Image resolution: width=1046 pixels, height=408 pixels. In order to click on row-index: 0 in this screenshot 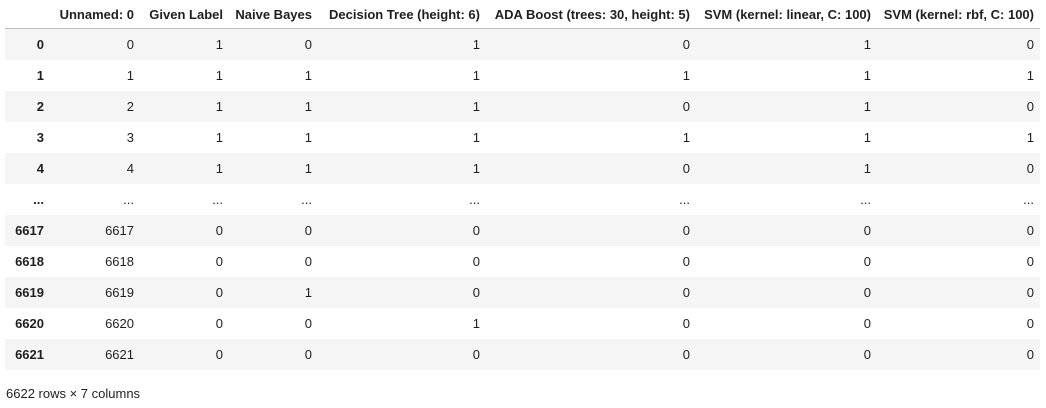, I will do `click(40, 44)`.